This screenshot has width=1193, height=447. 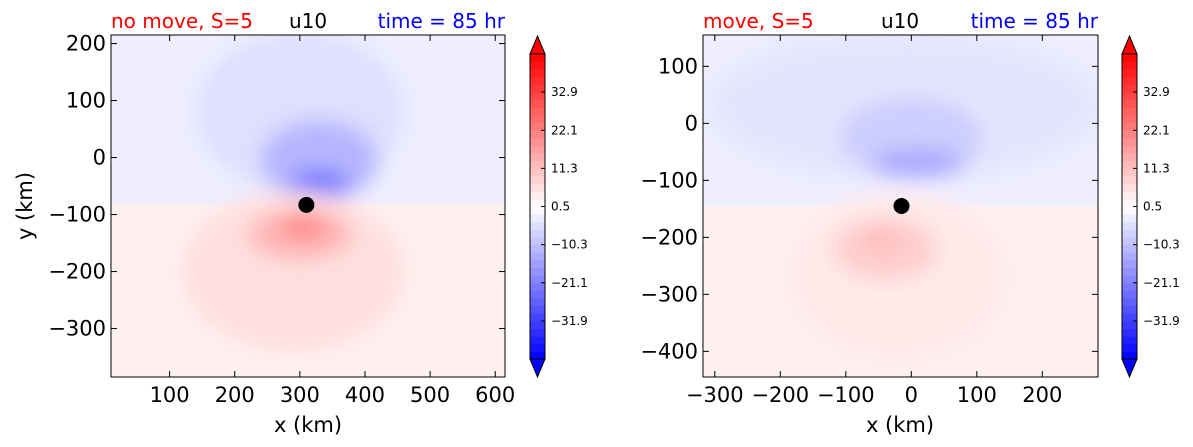 What do you see at coordinates (1129, 368) in the screenshot?
I see `colorbar-extend-min` at bounding box center [1129, 368].